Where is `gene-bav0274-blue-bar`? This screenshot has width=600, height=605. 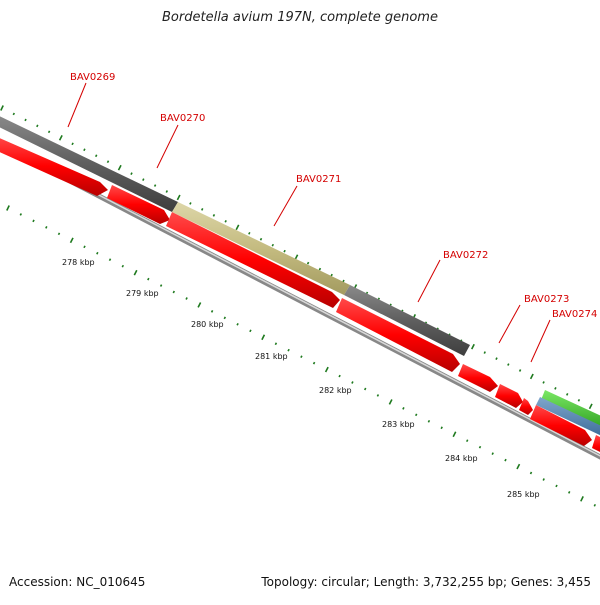
gene-bav0274-blue-bar is located at coordinates (568, 417).